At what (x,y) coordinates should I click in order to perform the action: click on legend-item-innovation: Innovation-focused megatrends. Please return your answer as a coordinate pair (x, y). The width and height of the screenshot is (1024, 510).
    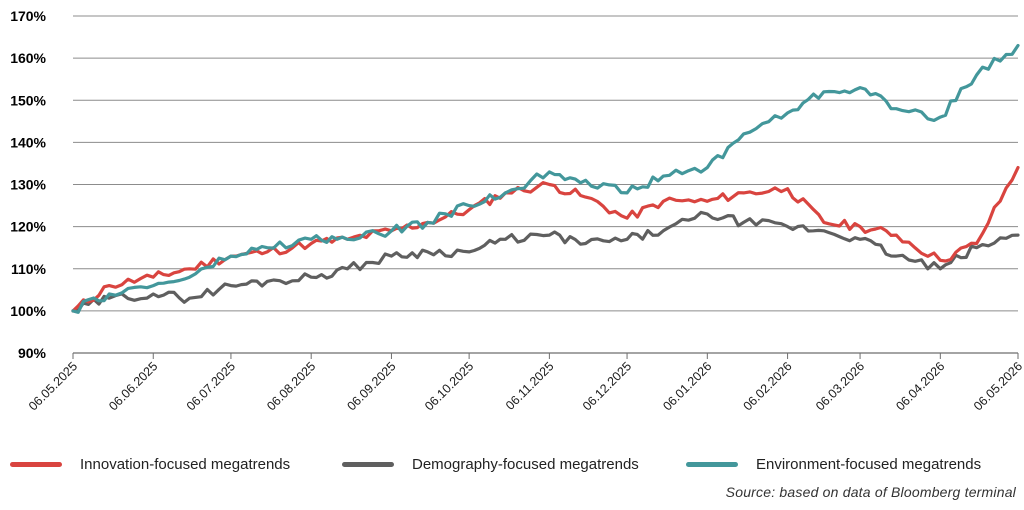
    Looking at the image, I should click on (150, 464).